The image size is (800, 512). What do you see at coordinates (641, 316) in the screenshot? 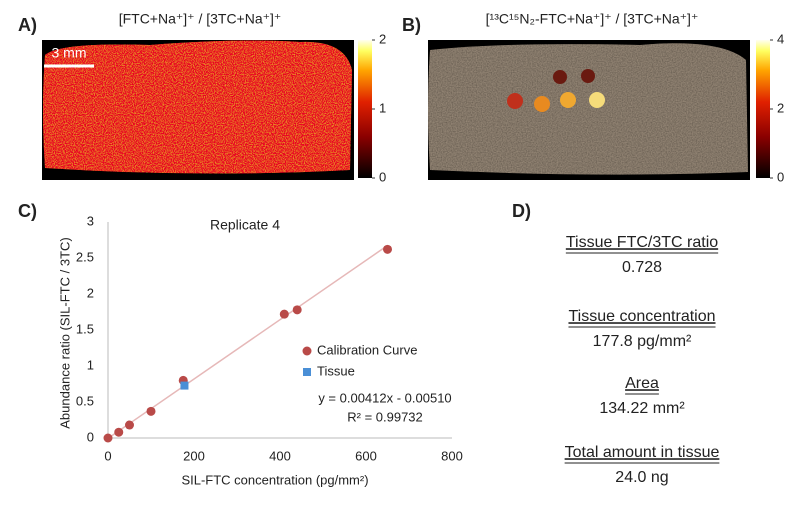
I see `summary-heading: Tissue concentration` at bounding box center [641, 316].